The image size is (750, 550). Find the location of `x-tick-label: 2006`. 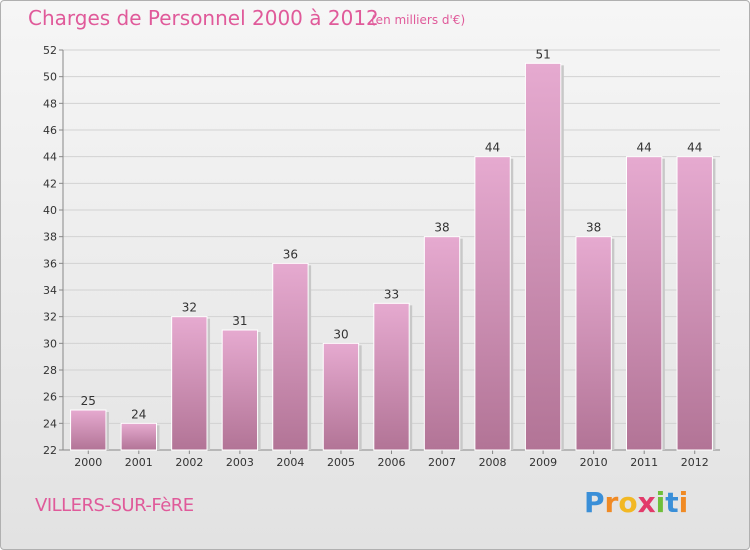

x-tick-label: 2006 is located at coordinates (392, 462).